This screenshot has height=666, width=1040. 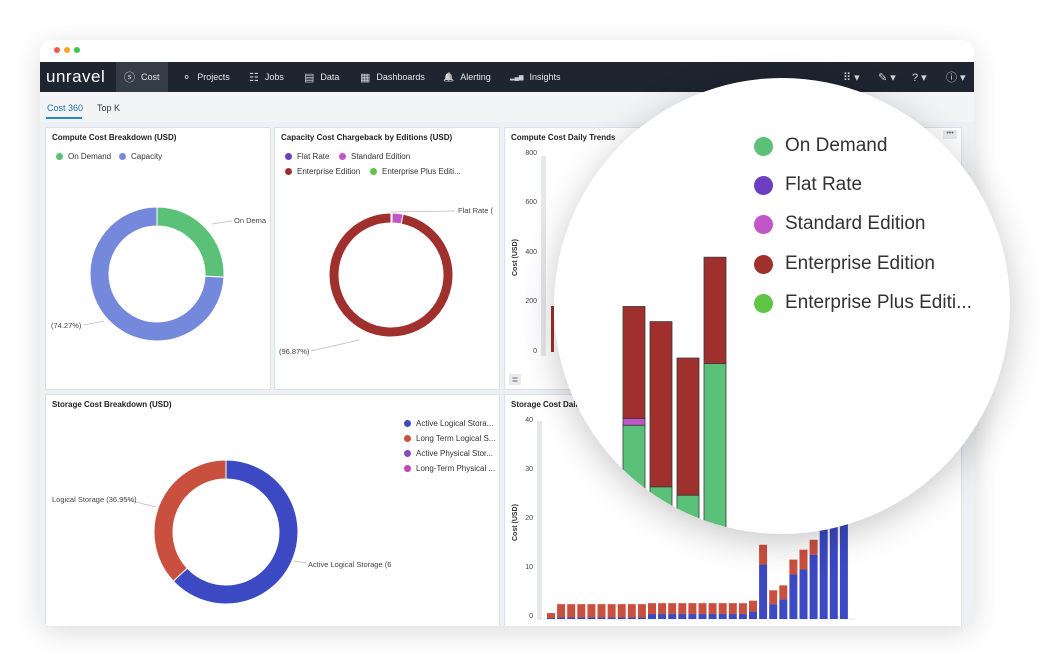 What do you see at coordinates (206, 77) in the screenshot?
I see `nav-projects: ⚬ Projects` at bounding box center [206, 77].